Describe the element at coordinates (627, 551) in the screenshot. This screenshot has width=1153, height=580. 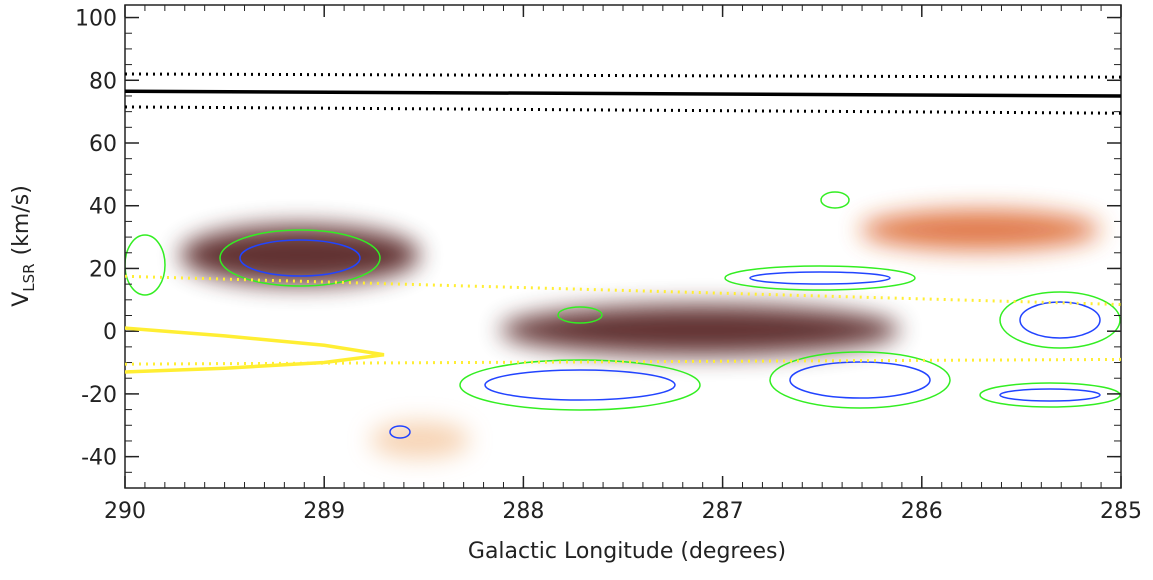
I see `x-axis-label: Galactic Longitude (degrees)` at that location.